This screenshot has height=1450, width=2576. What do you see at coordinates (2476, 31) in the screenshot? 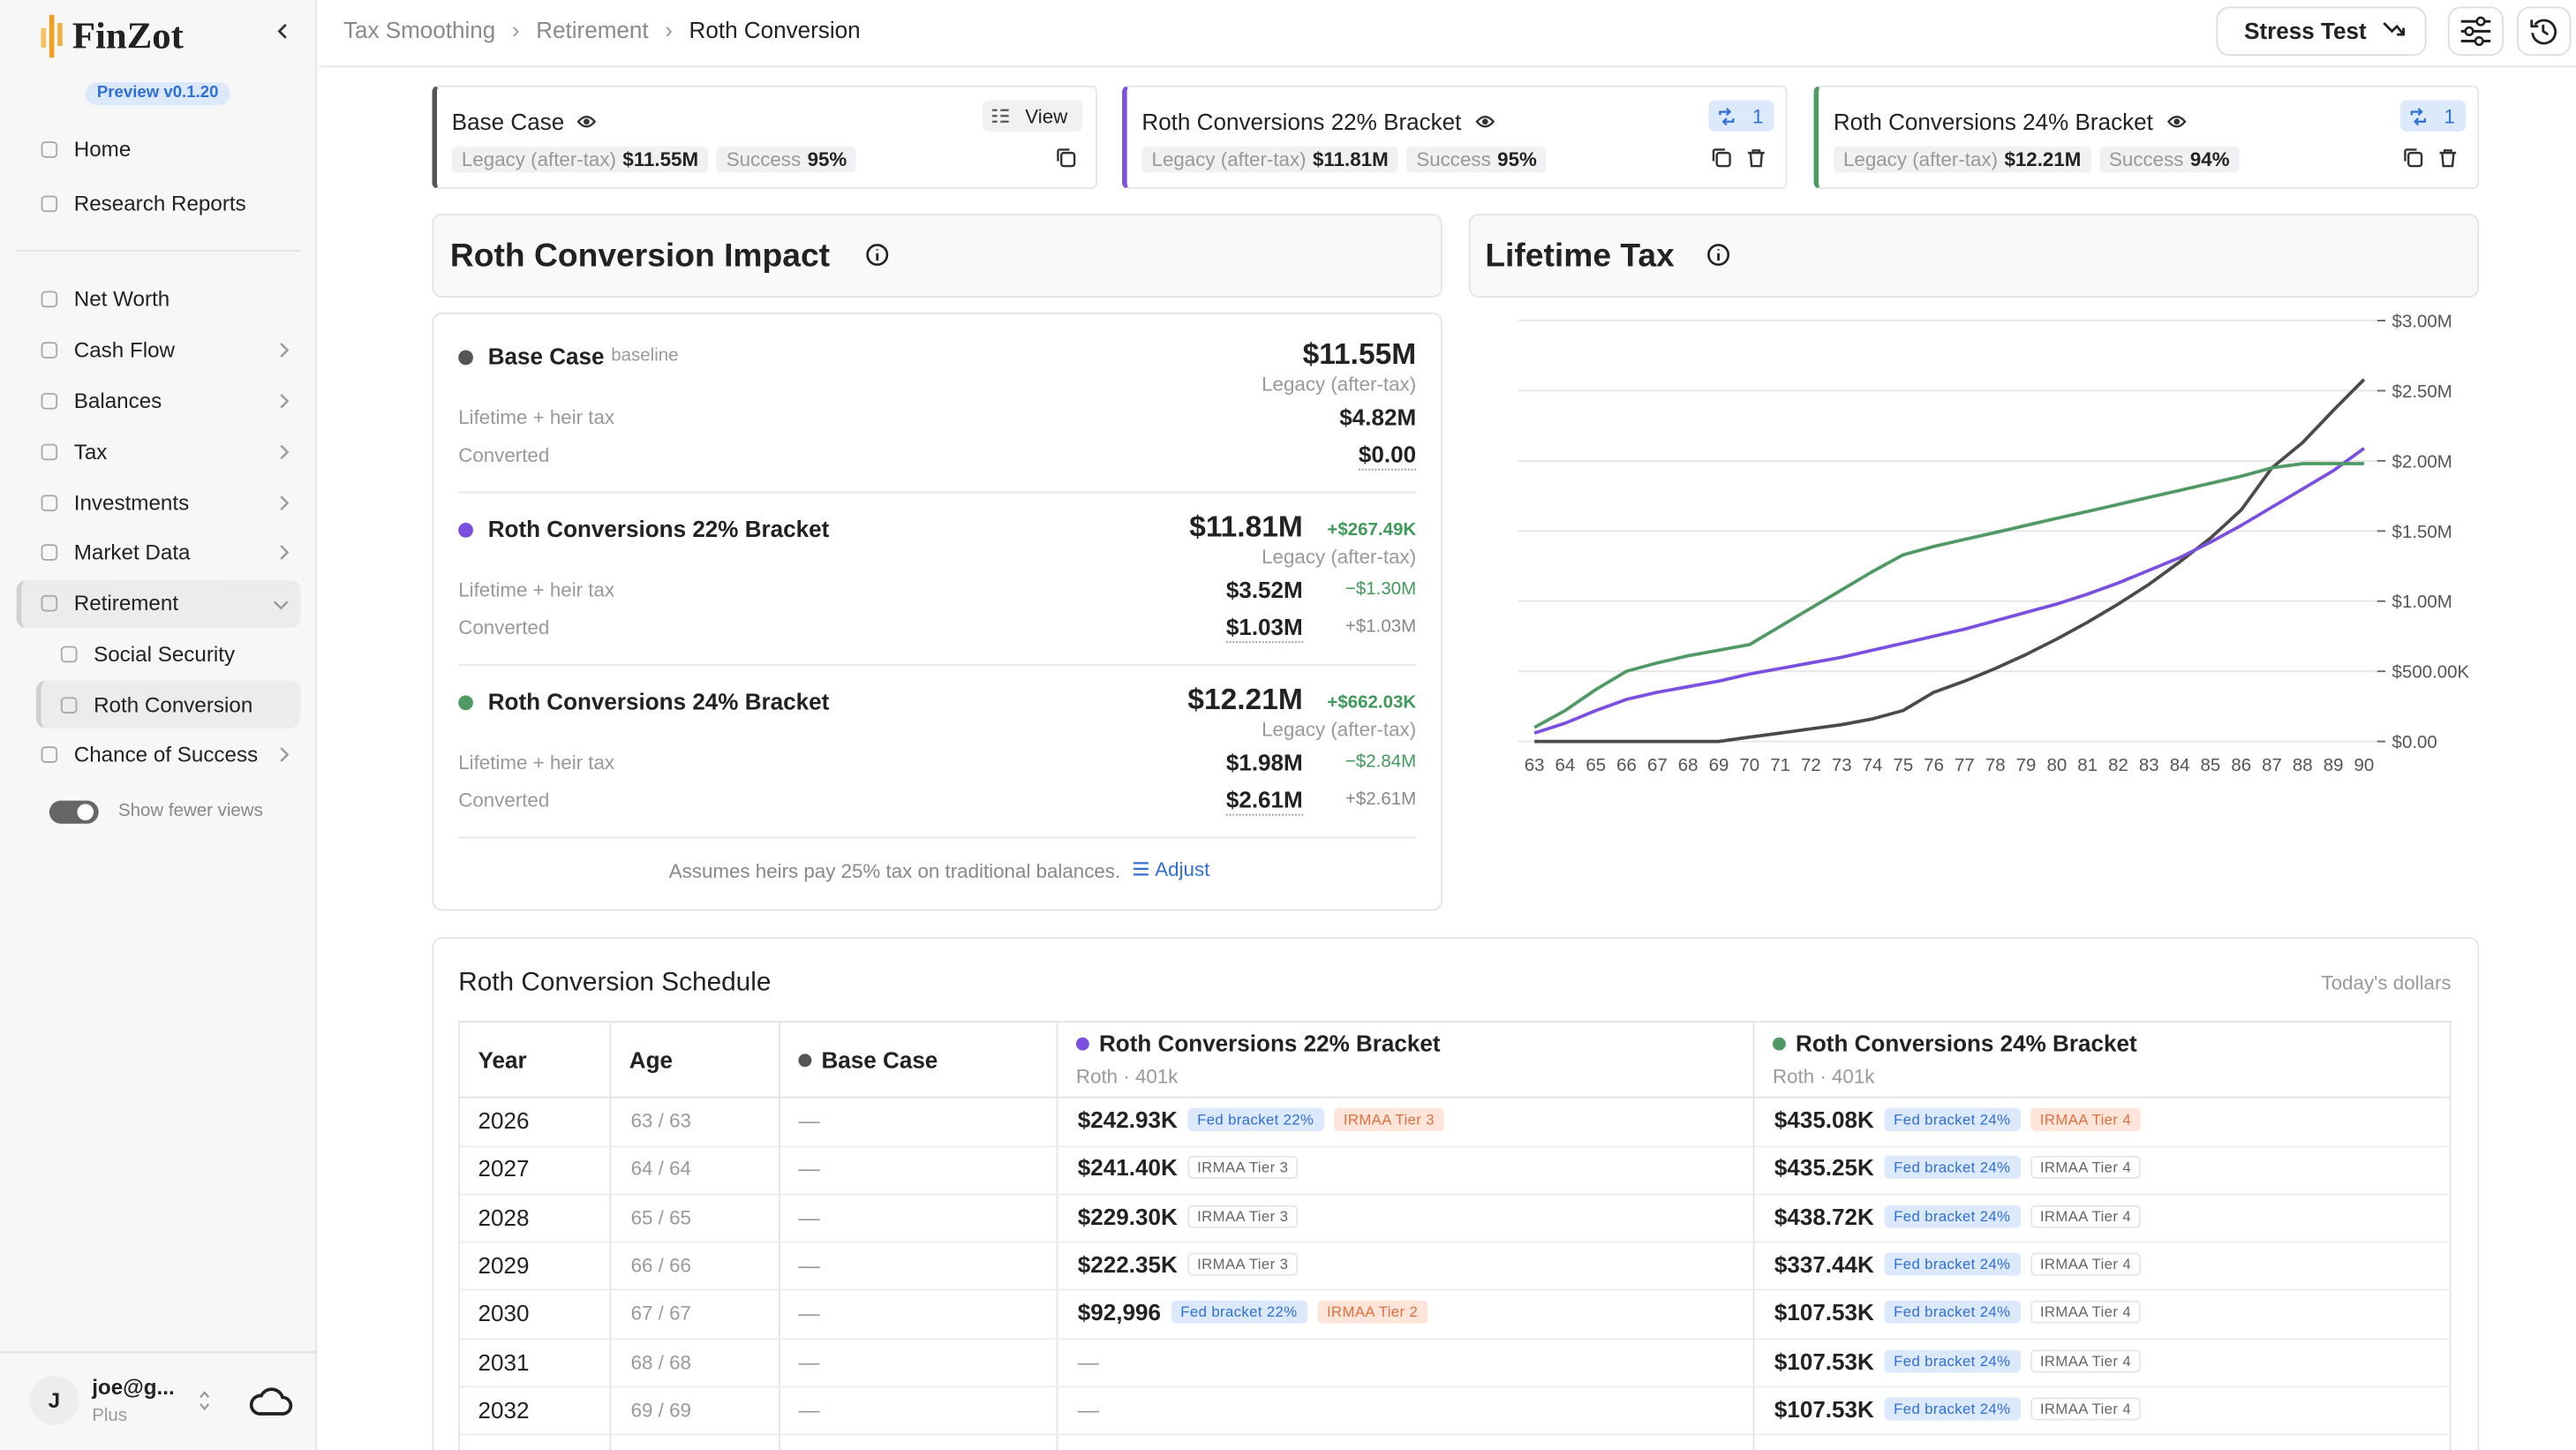
I see `sliders-icon` at bounding box center [2476, 31].